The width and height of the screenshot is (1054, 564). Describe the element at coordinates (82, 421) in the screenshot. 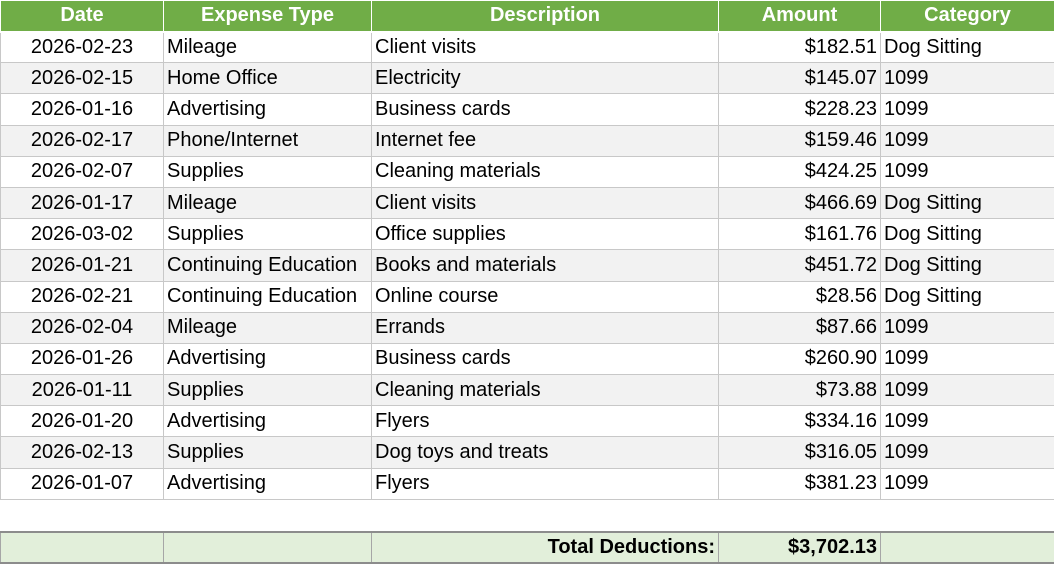

I see `cell-date: 2026-01-20` at that location.